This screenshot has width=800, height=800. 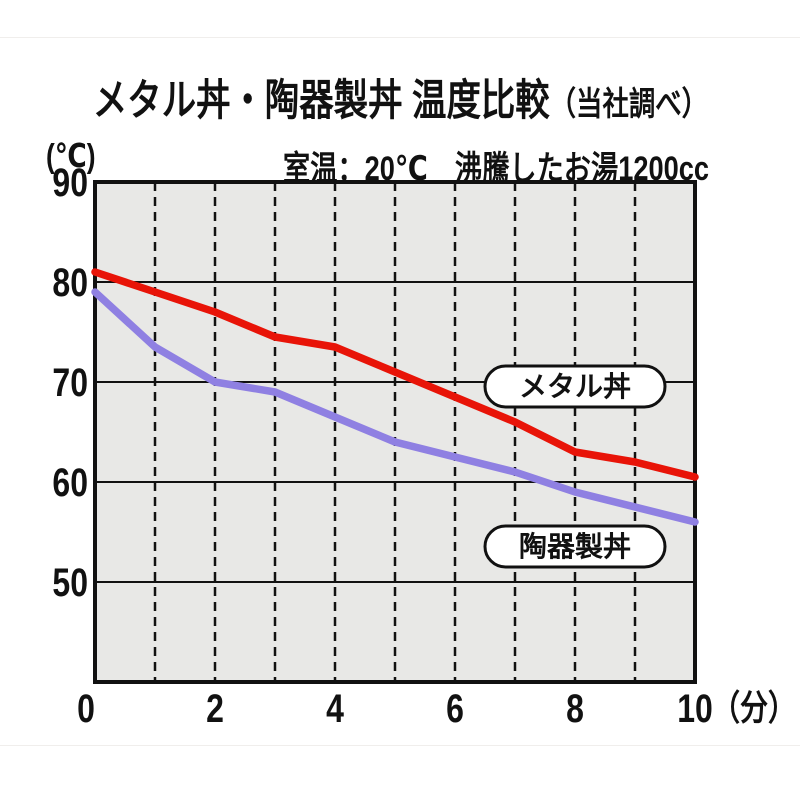 I want to click on photo-edge-bottom, so click(x=400, y=745).